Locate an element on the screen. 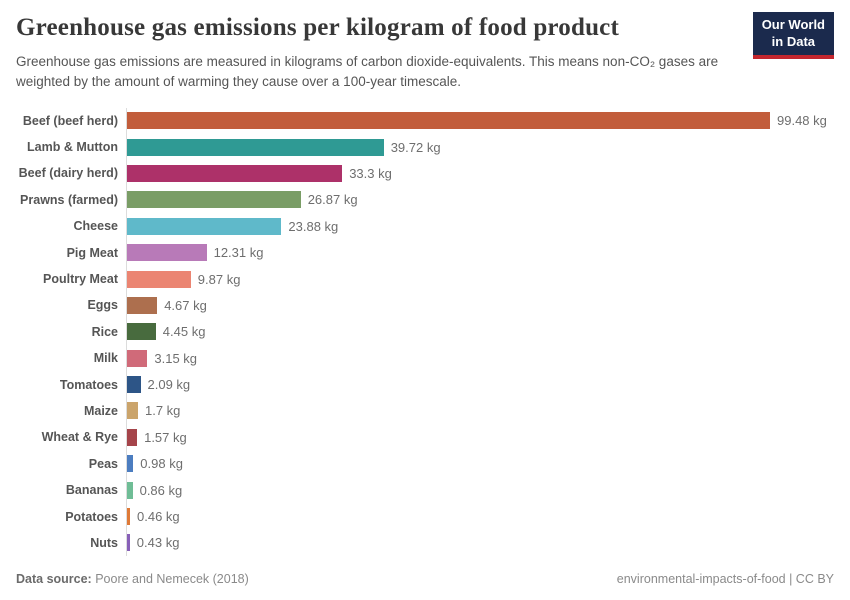 The height and width of the screenshot is (600, 850). category-label: Rice is located at coordinates (104, 331).